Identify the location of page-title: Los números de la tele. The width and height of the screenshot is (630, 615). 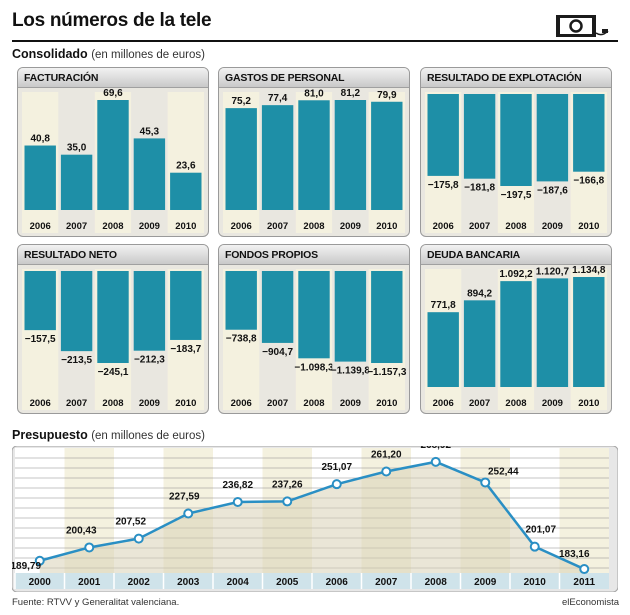
(112, 20).